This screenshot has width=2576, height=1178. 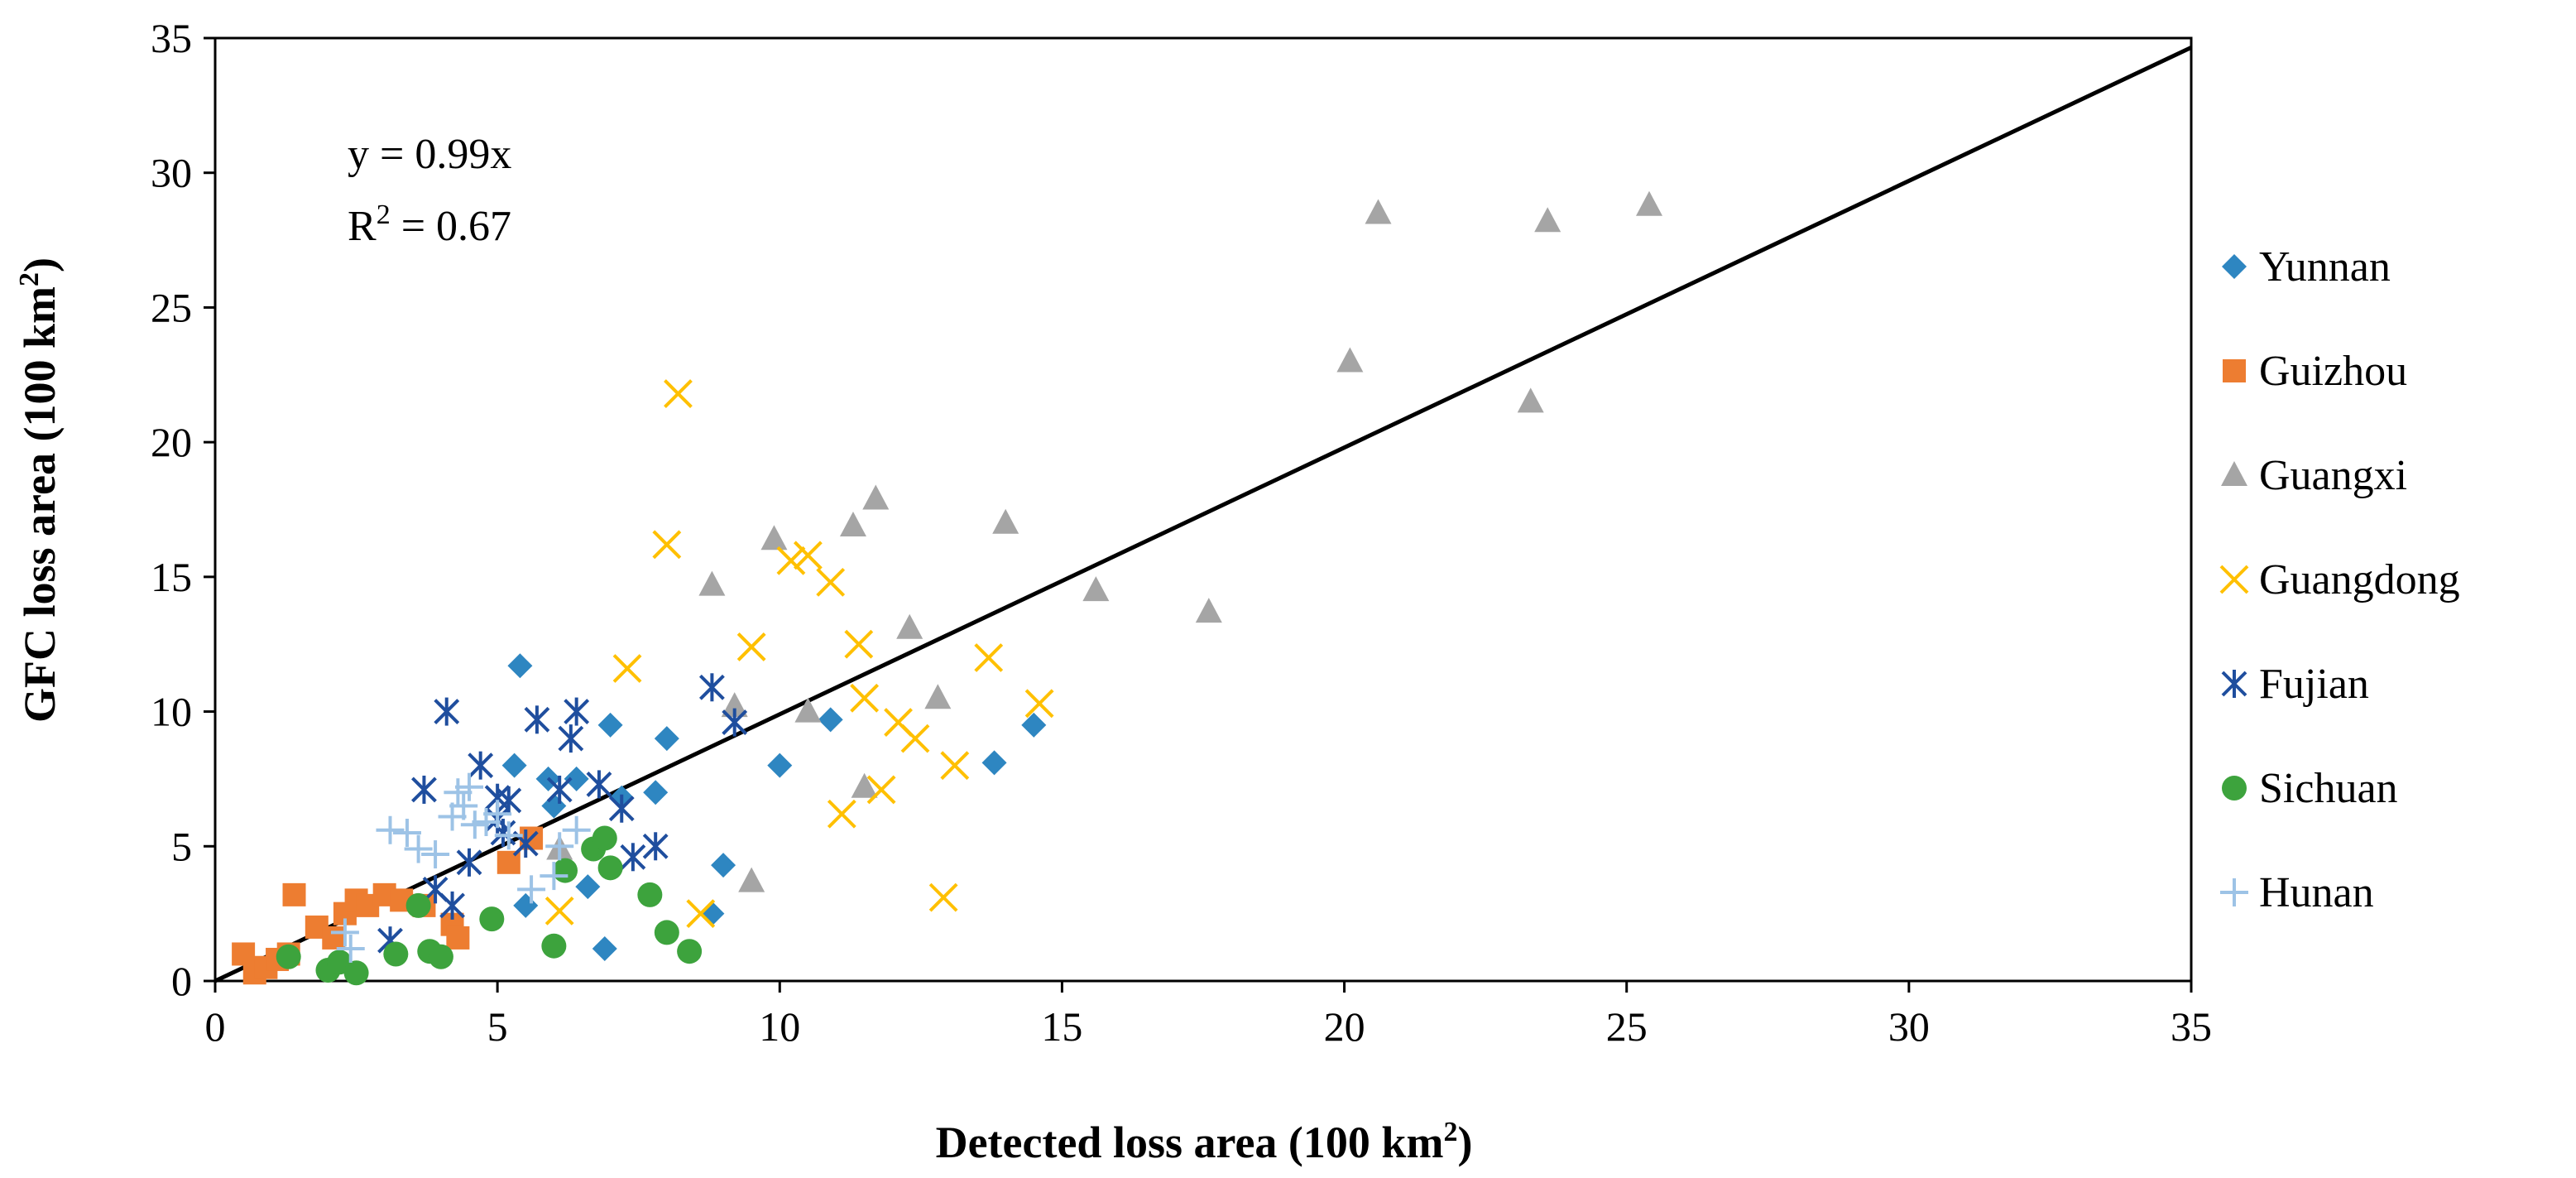 What do you see at coordinates (2234, 684) in the screenshot?
I see `legend-marker-fujian` at bounding box center [2234, 684].